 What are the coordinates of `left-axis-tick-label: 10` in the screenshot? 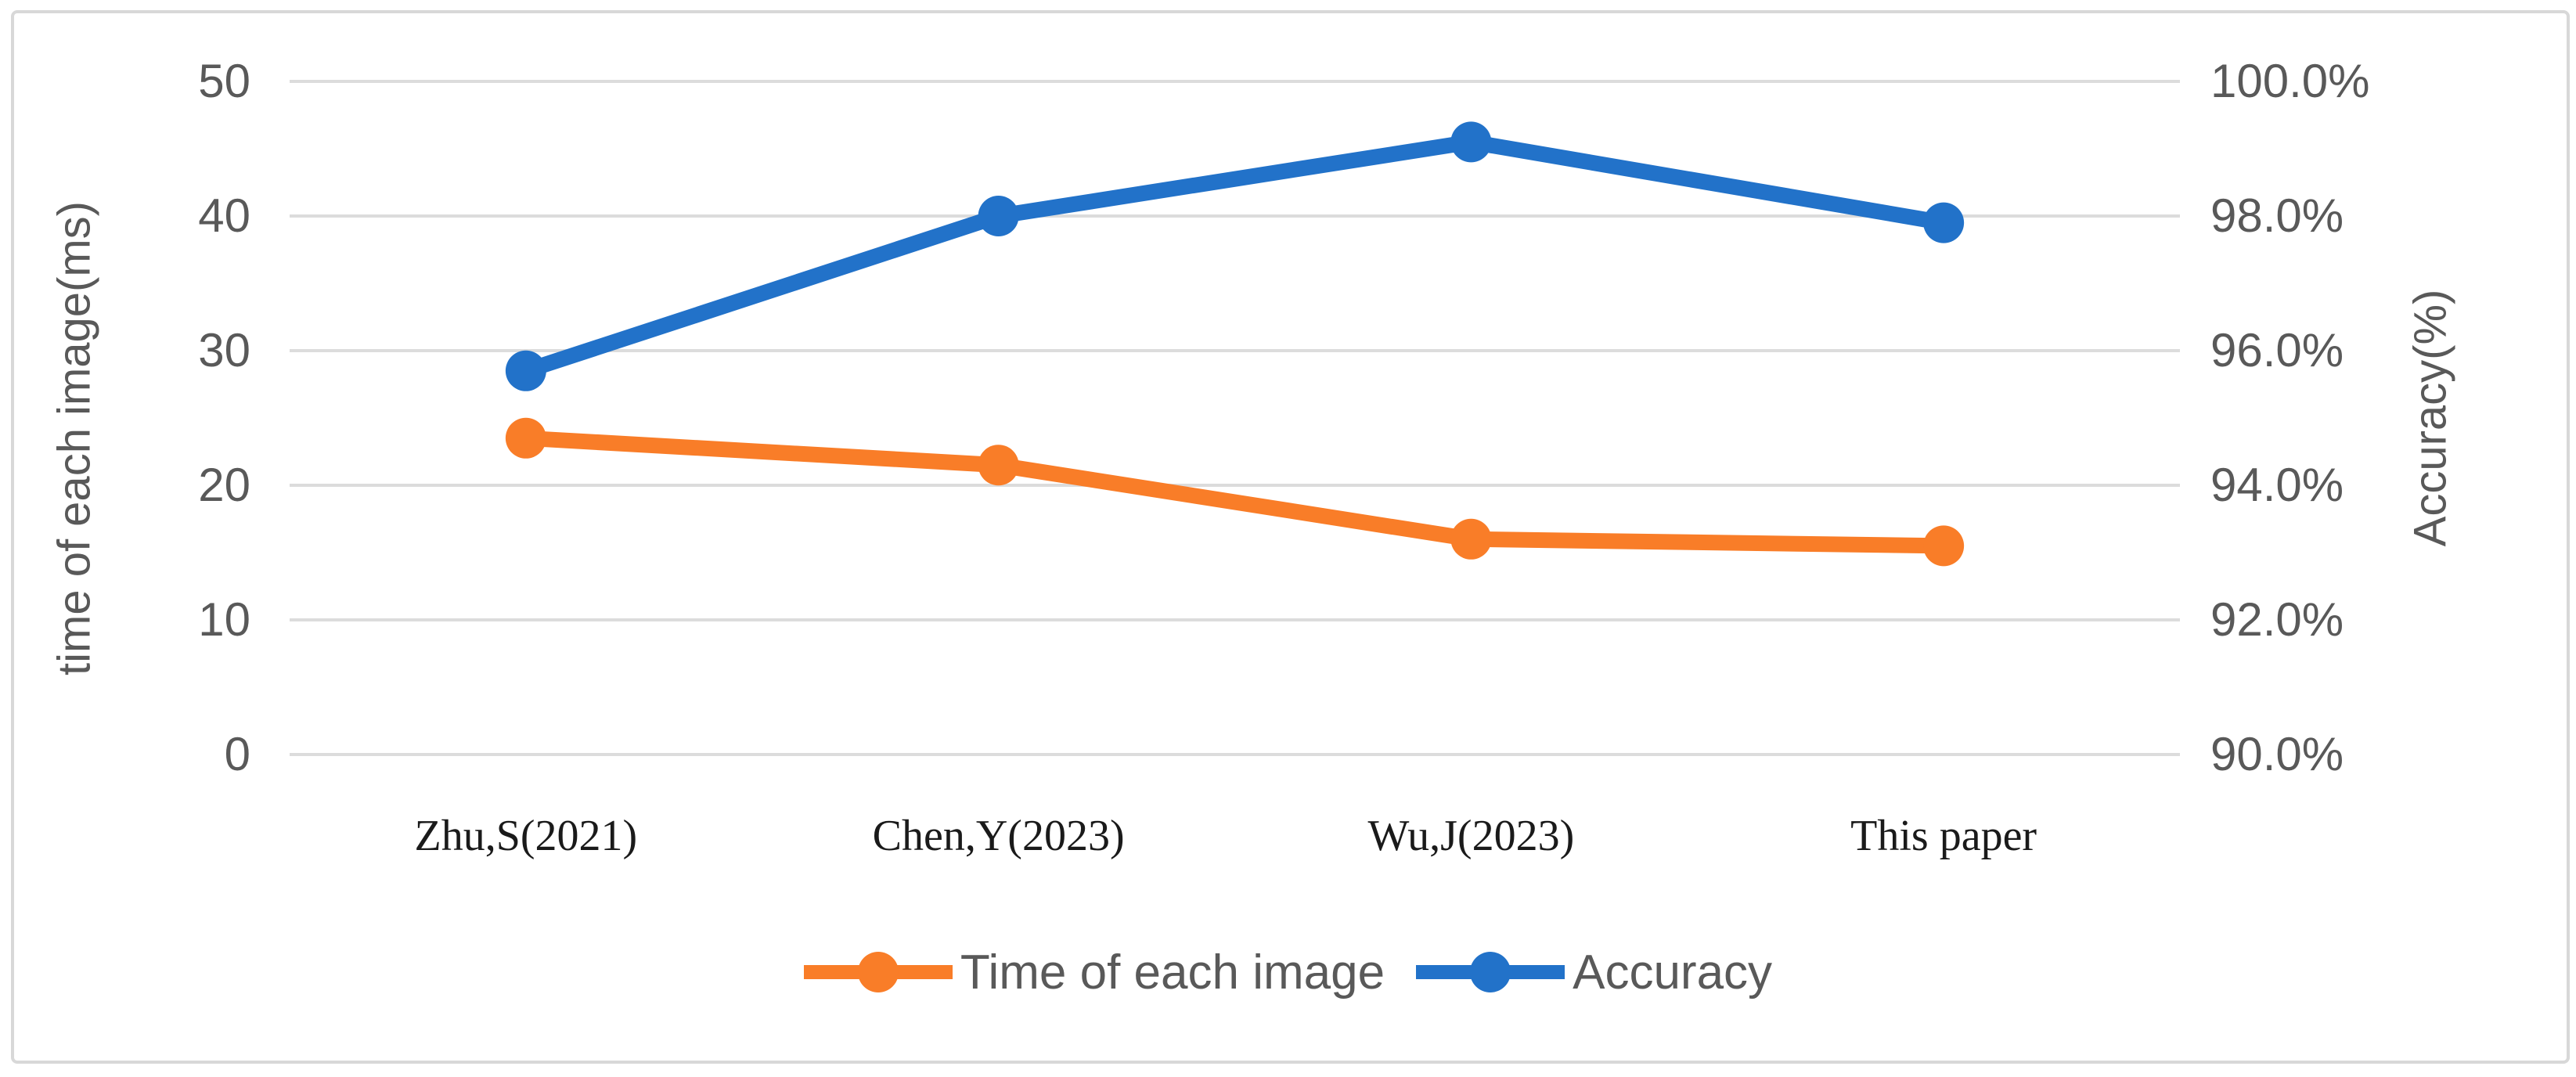 It's located at (224, 620).